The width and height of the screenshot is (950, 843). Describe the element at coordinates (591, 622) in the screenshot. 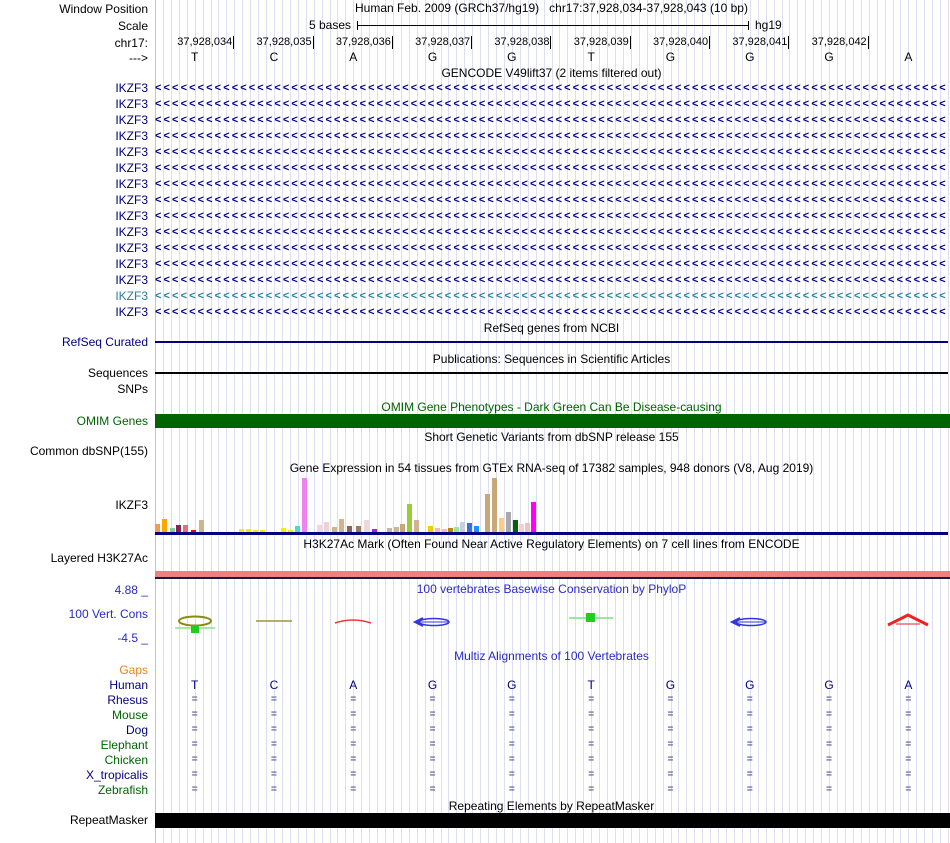

I see `phylop-mark-tick-square` at that location.